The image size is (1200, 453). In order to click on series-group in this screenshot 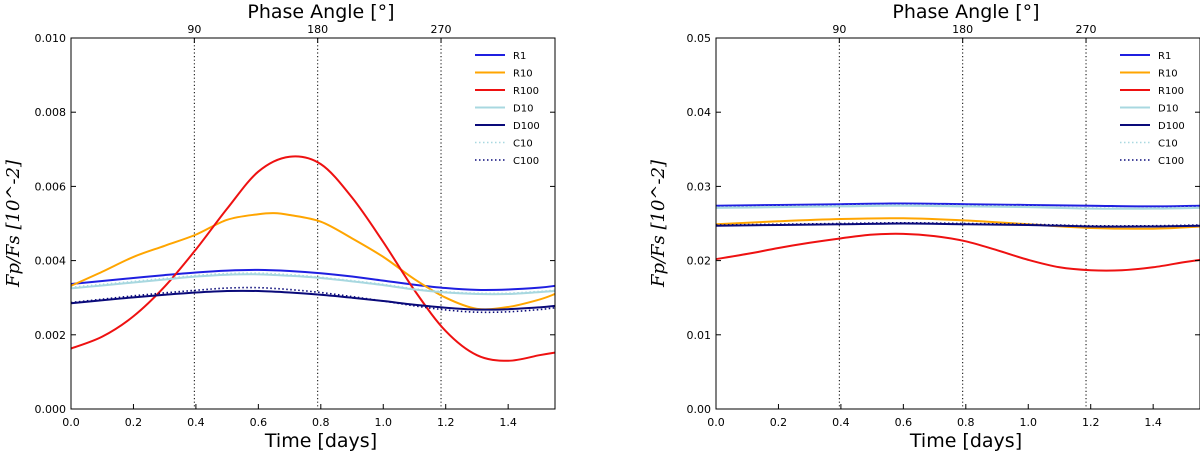, I will do `click(958, 237)`.